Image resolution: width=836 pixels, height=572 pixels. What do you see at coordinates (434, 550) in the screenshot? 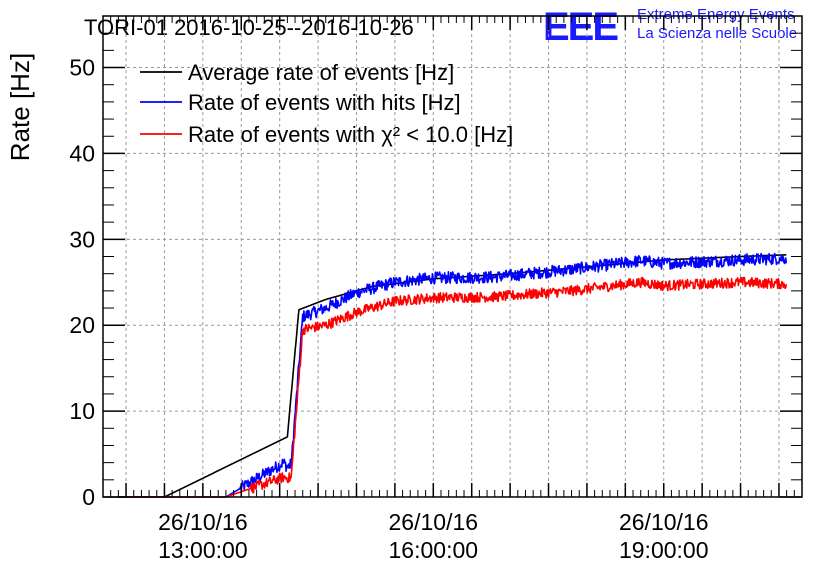
I see `x-tick-label-time: 16:00:00` at bounding box center [434, 550].